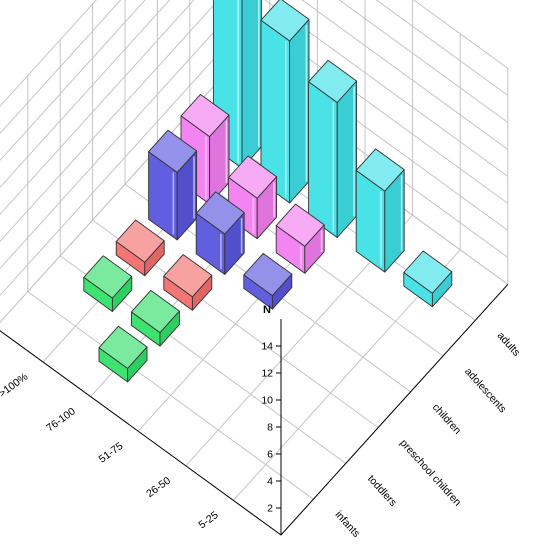 This screenshot has height=548, width=550. I want to click on z-tick-label: 14, so click(267, 347).